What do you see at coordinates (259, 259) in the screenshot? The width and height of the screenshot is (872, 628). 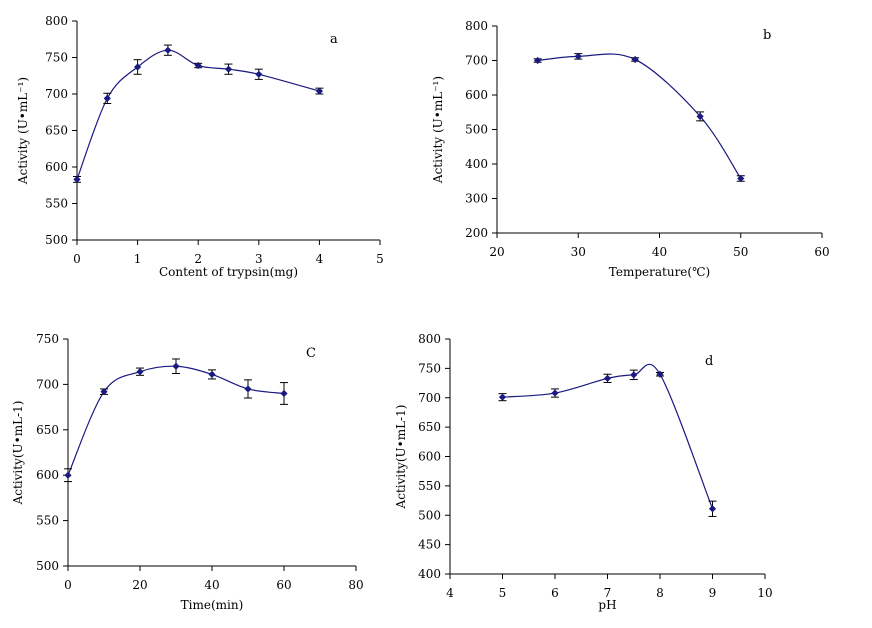 I see `x-tick-label: 3` at bounding box center [259, 259].